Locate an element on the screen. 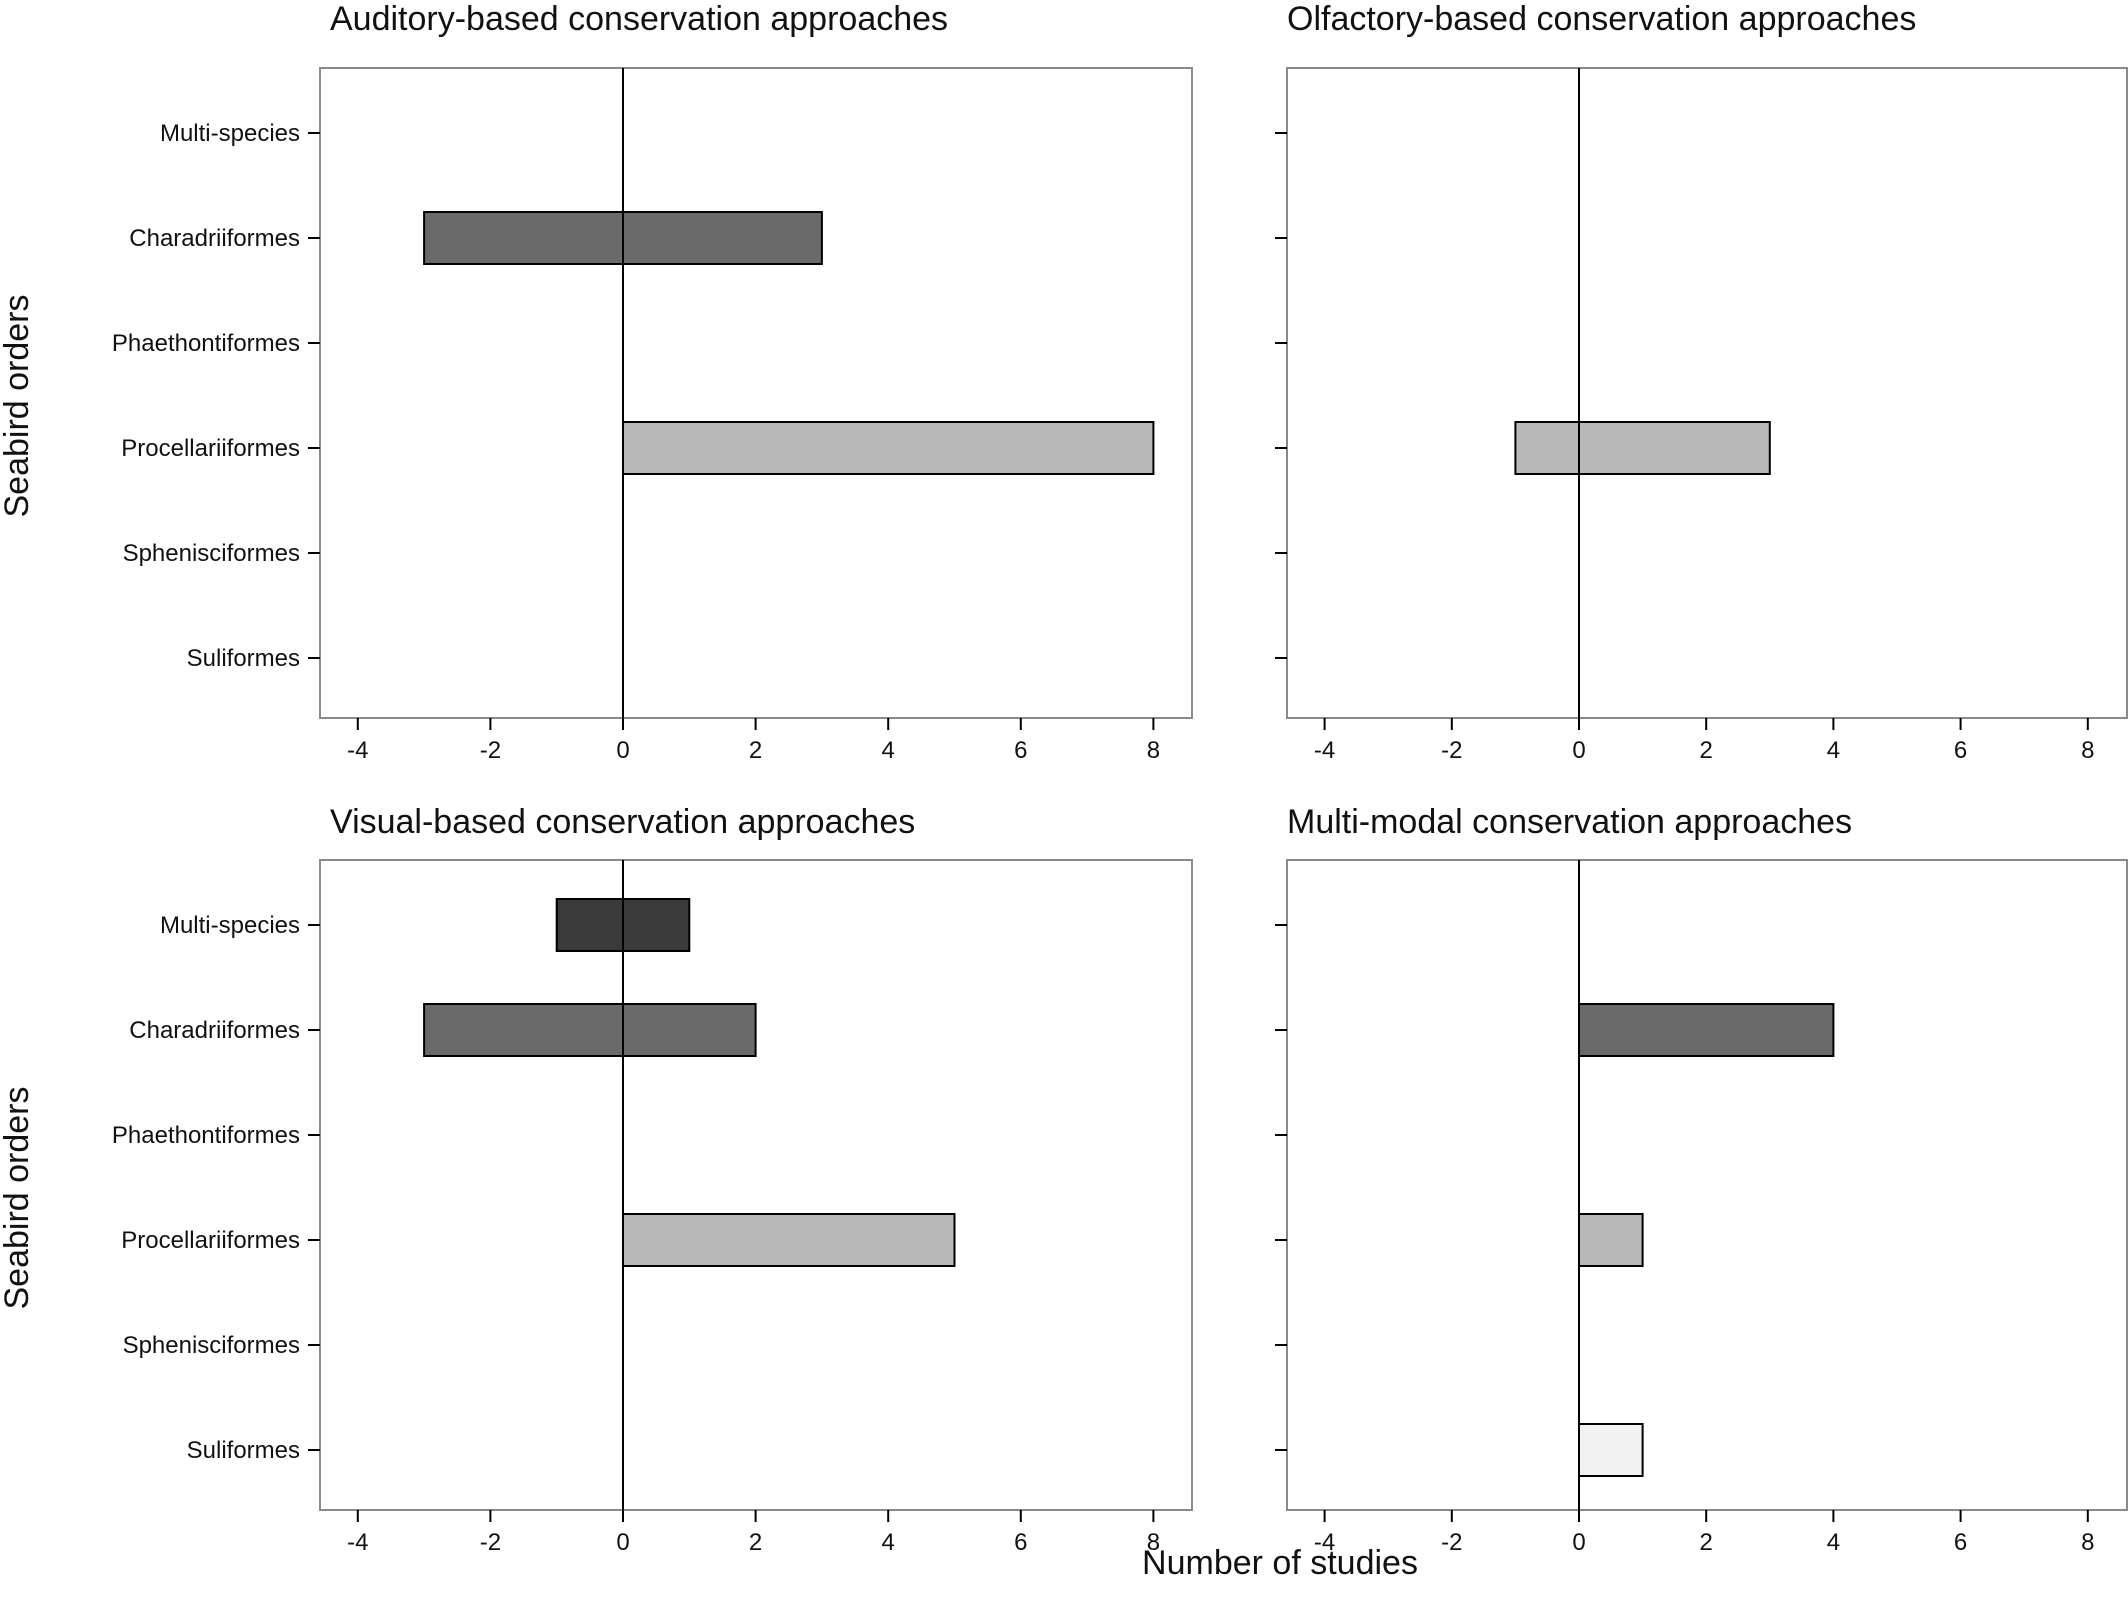 The height and width of the screenshot is (1615, 2128). bar-suliformes is located at coordinates (1611, 1450).